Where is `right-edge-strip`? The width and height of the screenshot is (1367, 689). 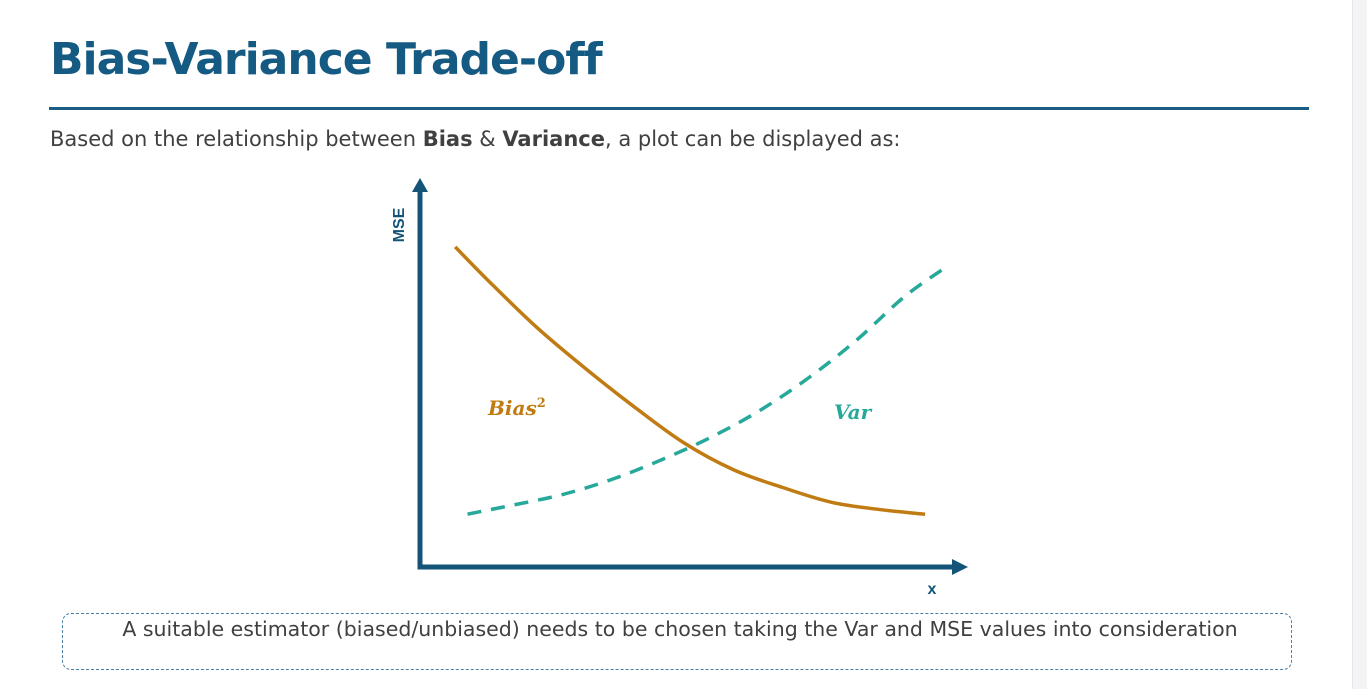
right-edge-strip is located at coordinates (1359, 344).